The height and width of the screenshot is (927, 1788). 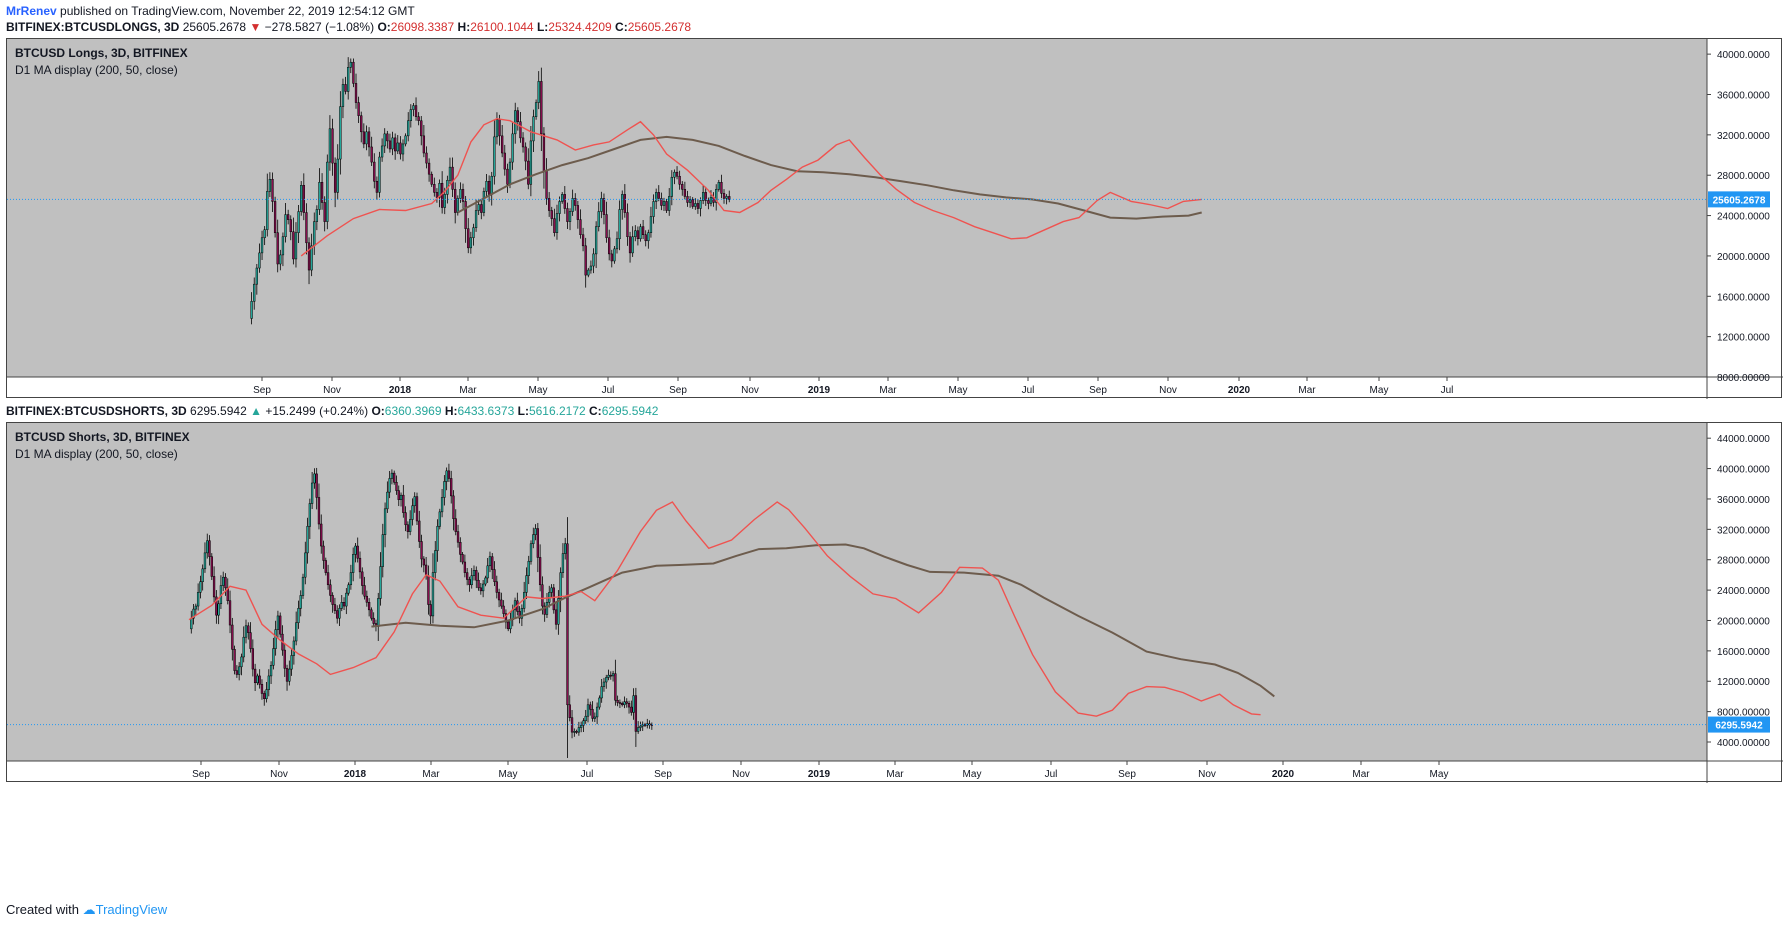 I want to click on y-tick-label: 32000.0000, so click(x=1743, y=136).